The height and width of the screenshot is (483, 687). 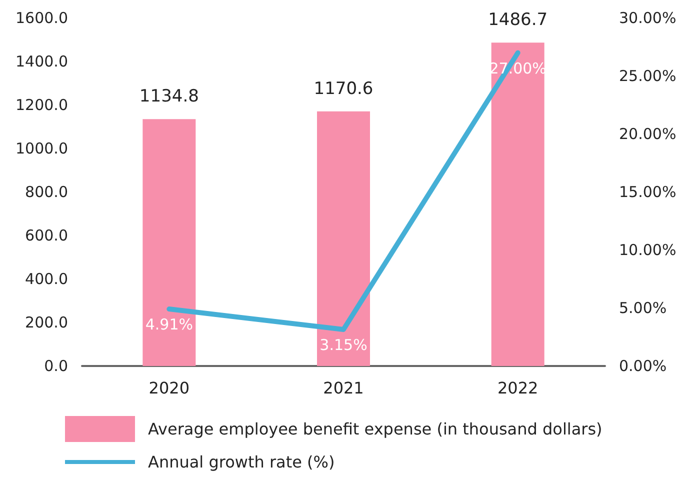 I want to click on legend-label: Annual growth rate (%), so click(x=241, y=462).